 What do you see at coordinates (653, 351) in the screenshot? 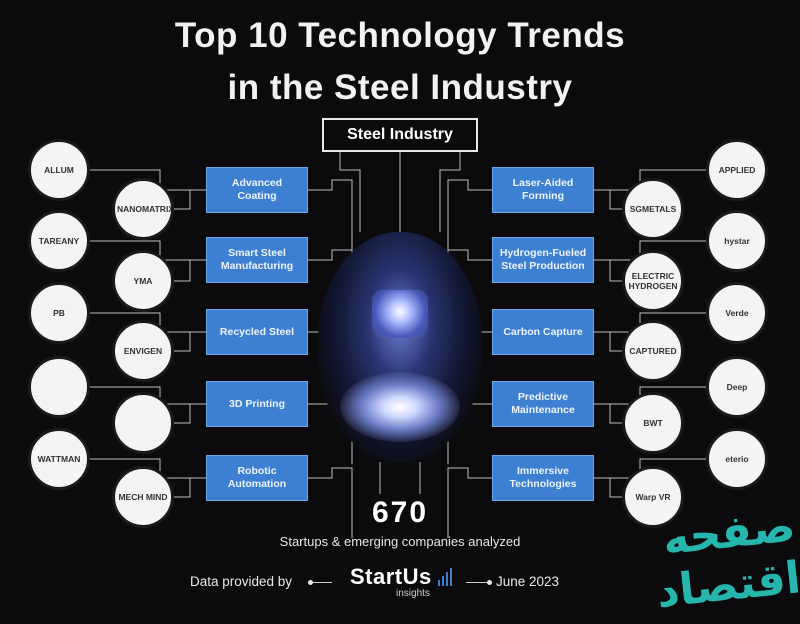
I see `logo-right-3b: CAPTURED` at bounding box center [653, 351].